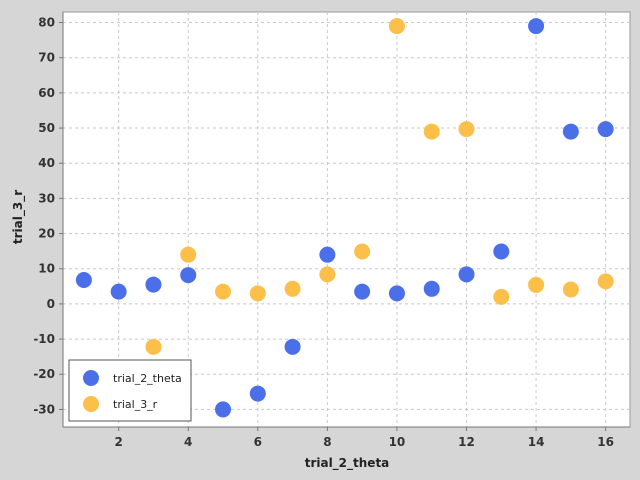  Describe the element at coordinates (258, 442) in the screenshot. I see `x-tick-label: 6` at that location.